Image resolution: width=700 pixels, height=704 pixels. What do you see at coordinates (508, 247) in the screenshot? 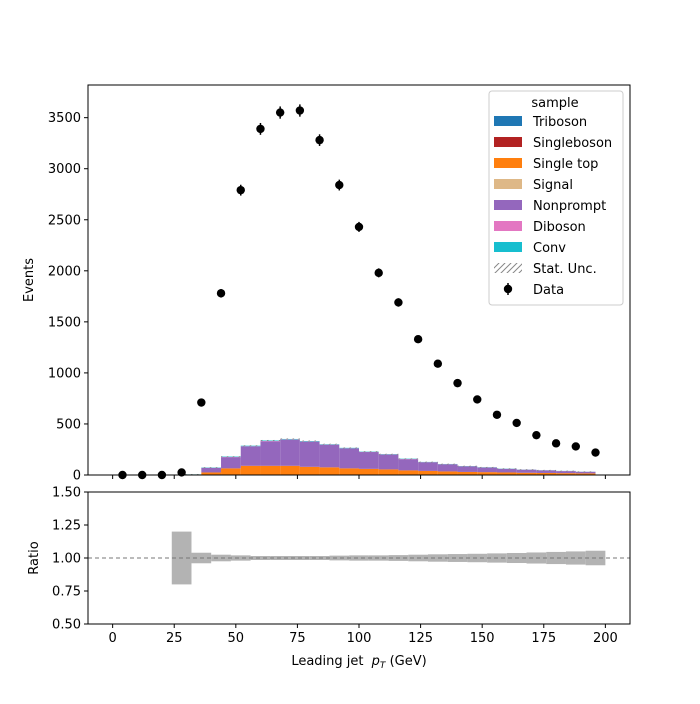
I see `legend-swatch-conv` at bounding box center [508, 247].